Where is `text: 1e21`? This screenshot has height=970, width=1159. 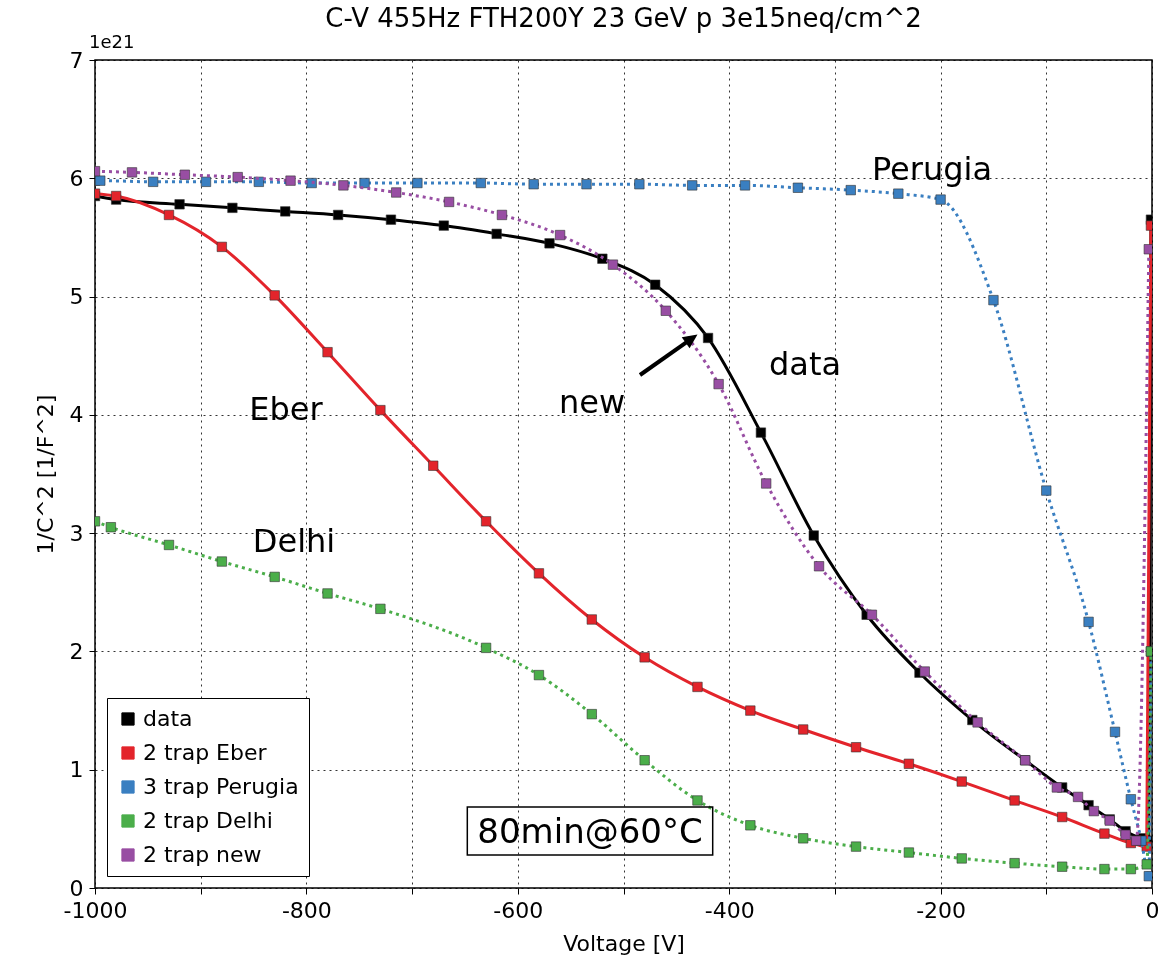
text: 1e21 is located at coordinates (112, 41).